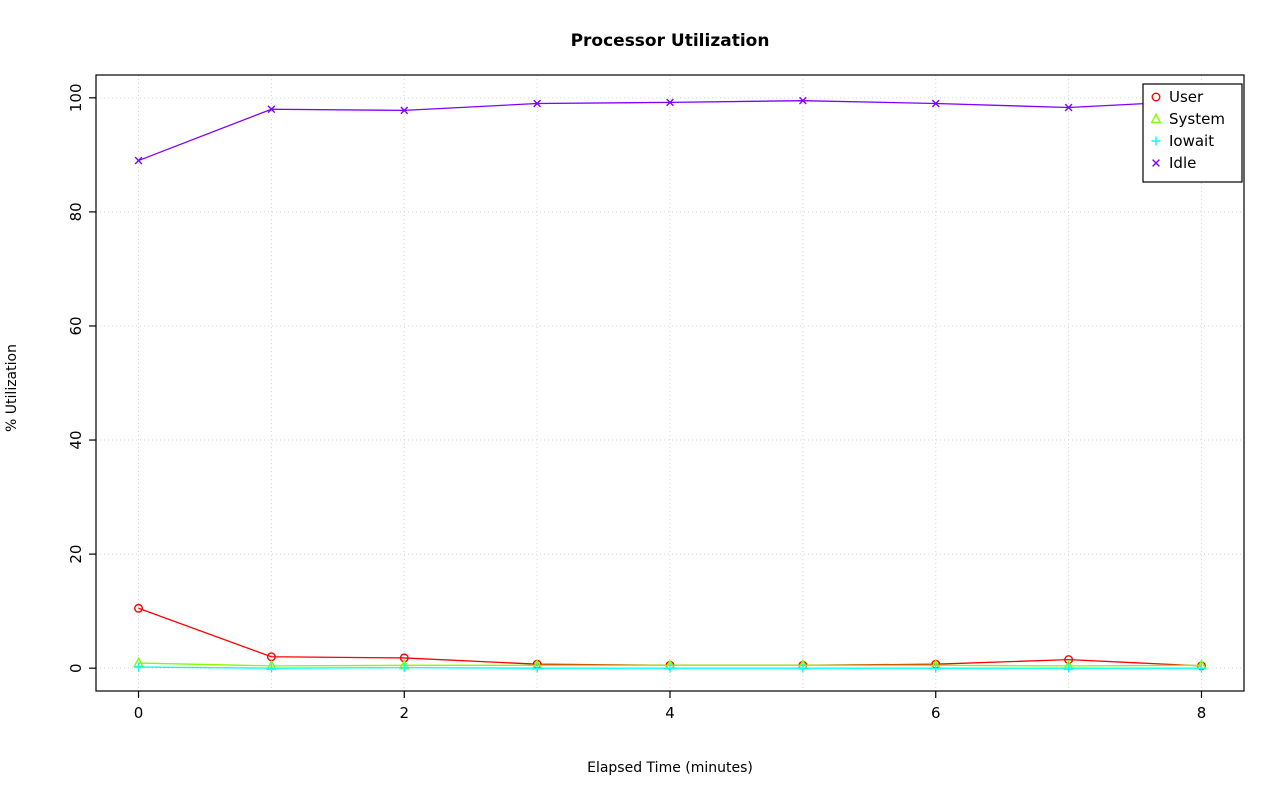 Image resolution: width=1280 pixels, height=801 pixels. What do you see at coordinates (936, 713) in the screenshot?
I see `x-tick-label: 6` at bounding box center [936, 713].